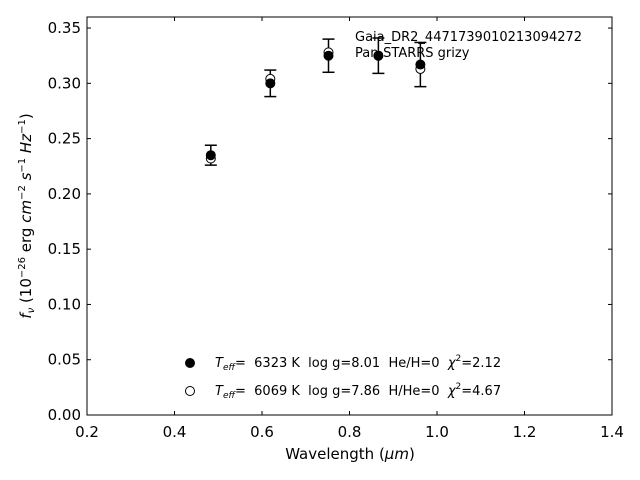  Describe the element at coordinates (525, 432) in the screenshot. I see `x-tick-label: 1.2` at that location.